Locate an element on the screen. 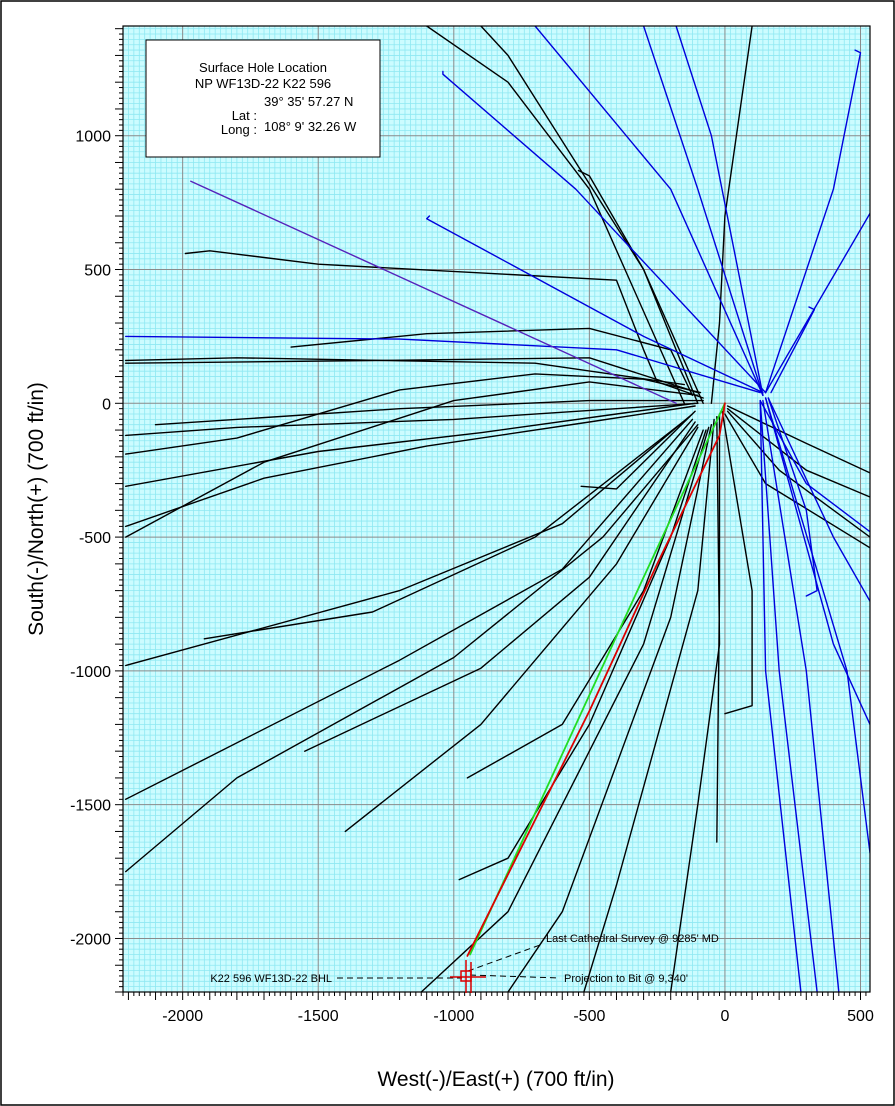 The height and width of the screenshot is (1106, 895). y-tick-label: 1000 is located at coordinates (93, 137).